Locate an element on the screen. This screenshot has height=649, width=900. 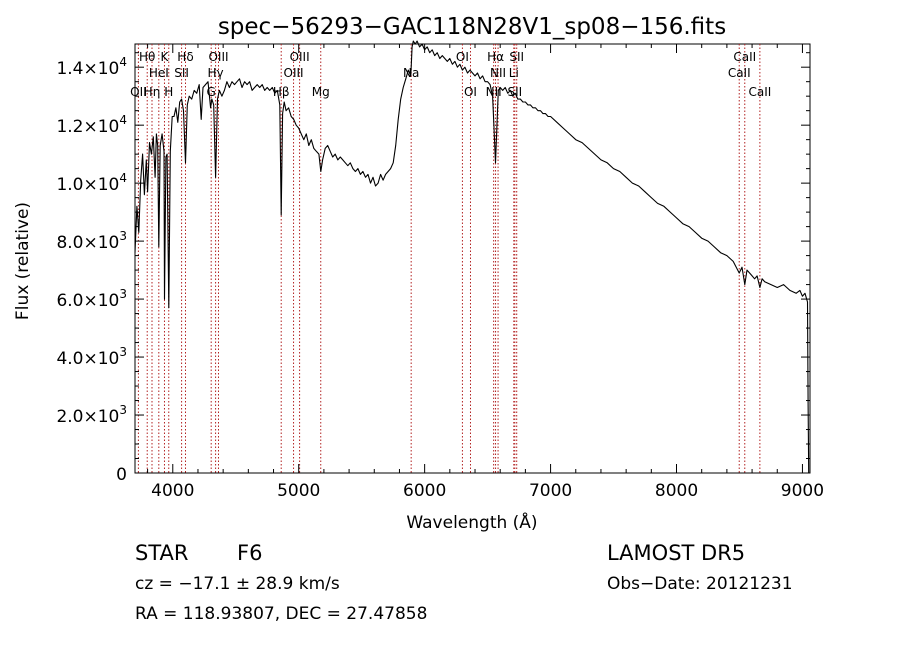
x-tick-label: 8000 is located at coordinates (676, 491).